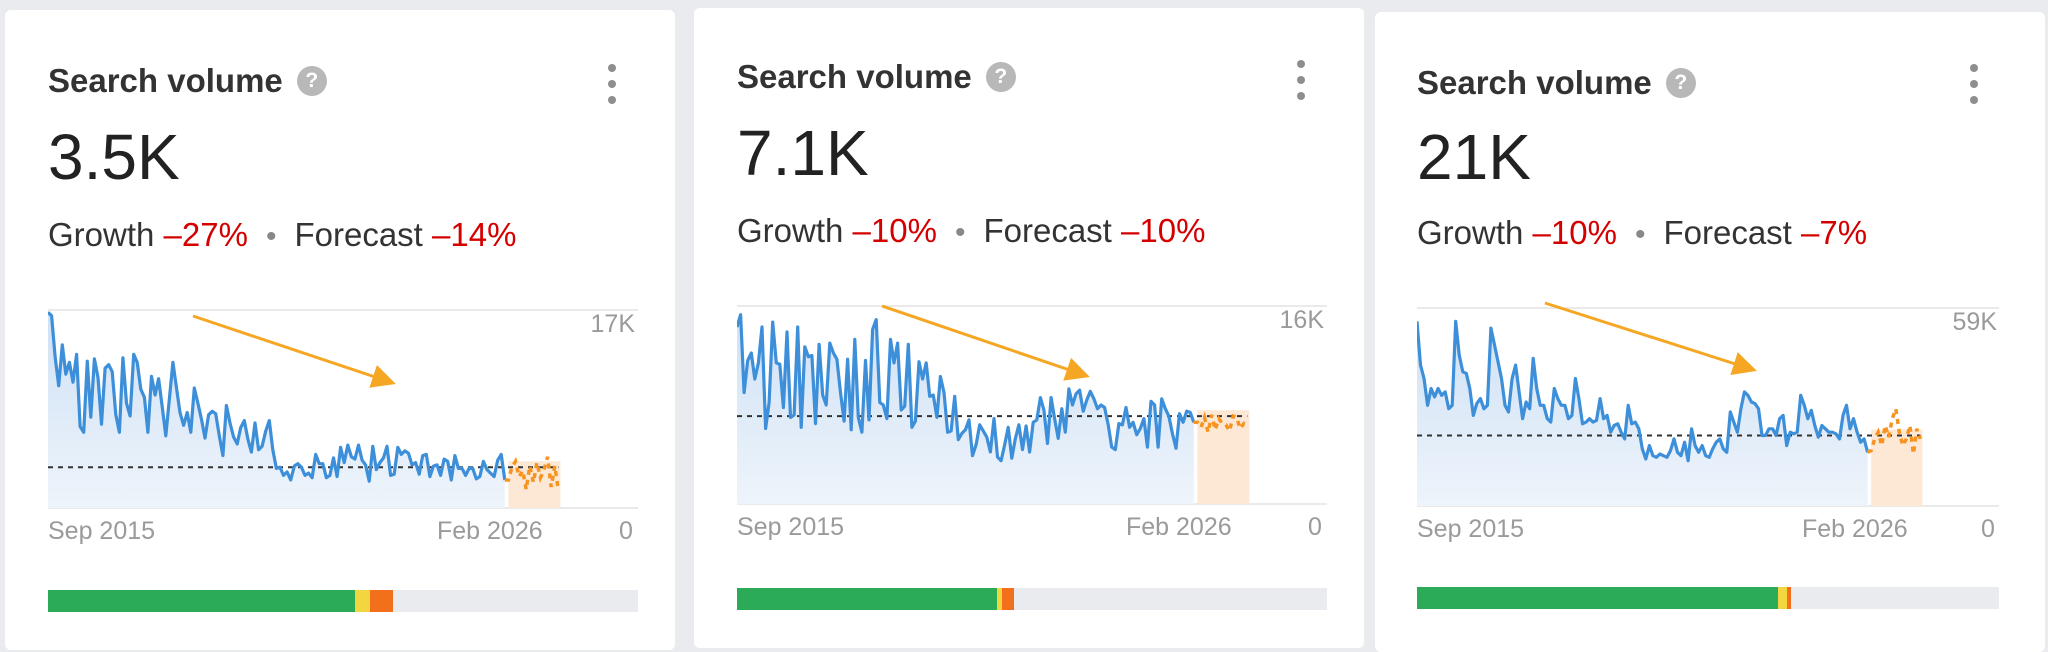 Image resolution: width=2048 pixels, height=652 pixels. Describe the element at coordinates (474, 234) in the screenshot. I see `forecast-value: –14%` at that location.